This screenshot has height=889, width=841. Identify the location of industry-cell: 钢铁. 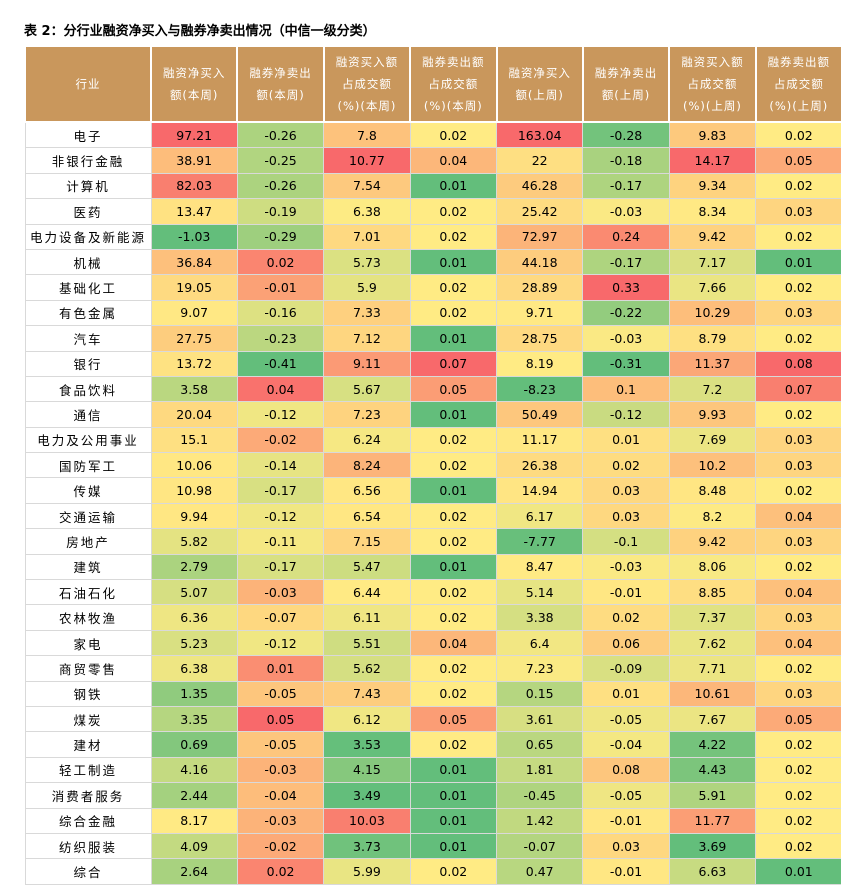
(88, 693).